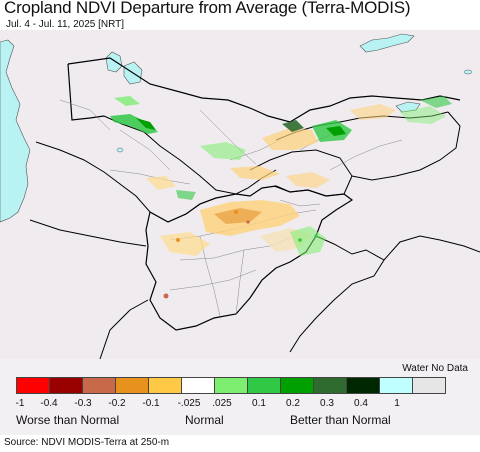 The width and height of the screenshot is (480, 452). What do you see at coordinates (397, 403) in the screenshot?
I see `legend-tick: 1` at bounding box center [397, 403].